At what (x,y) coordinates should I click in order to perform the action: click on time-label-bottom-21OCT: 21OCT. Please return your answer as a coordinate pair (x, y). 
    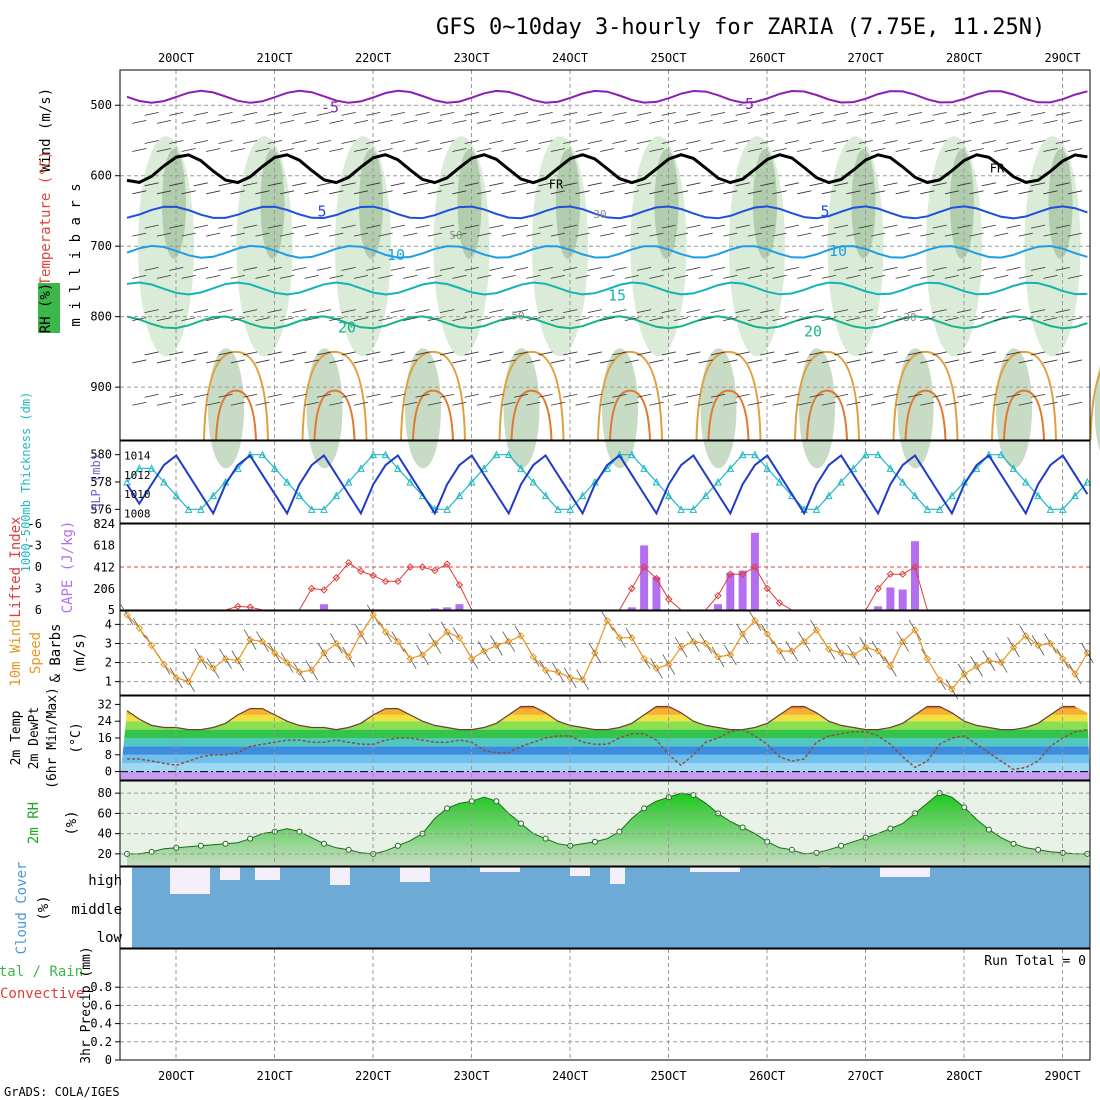
    Looking at the image, I should click on (274, 1076).